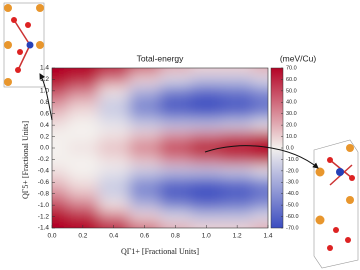  I want to click on y-axis-label: QΓ5+ [Fractional Units], so click(25, 160).